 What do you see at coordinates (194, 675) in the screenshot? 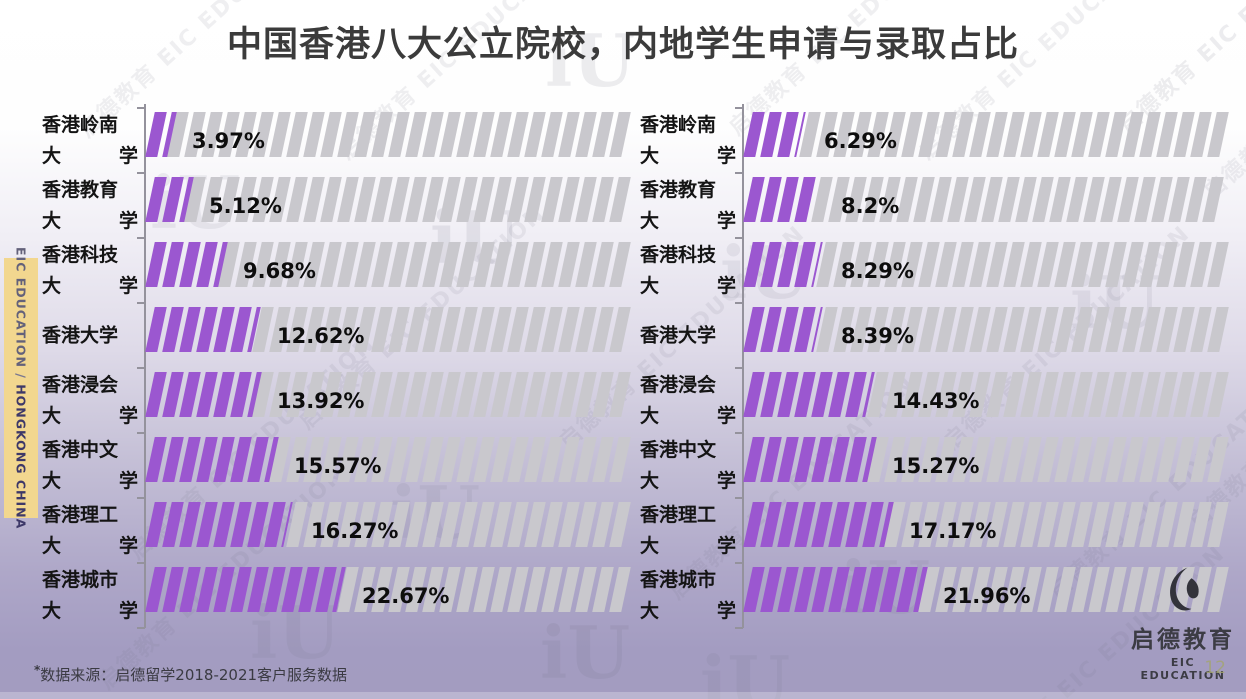
I see `source-text: 数据来源：启德留学2018-2021客户服务数据` at bounding box center [194, 675].